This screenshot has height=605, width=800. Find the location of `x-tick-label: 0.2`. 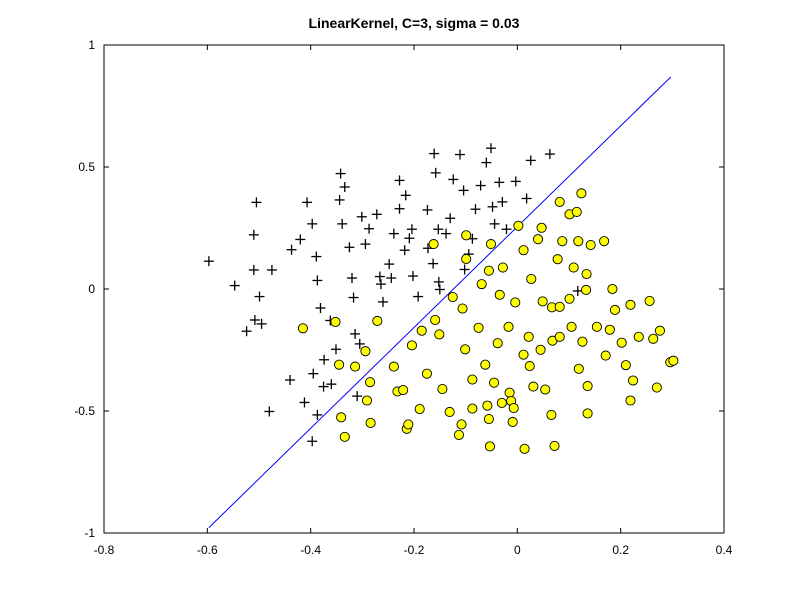

x-tick-label: 0.2 is located at coordinates (620, 550).